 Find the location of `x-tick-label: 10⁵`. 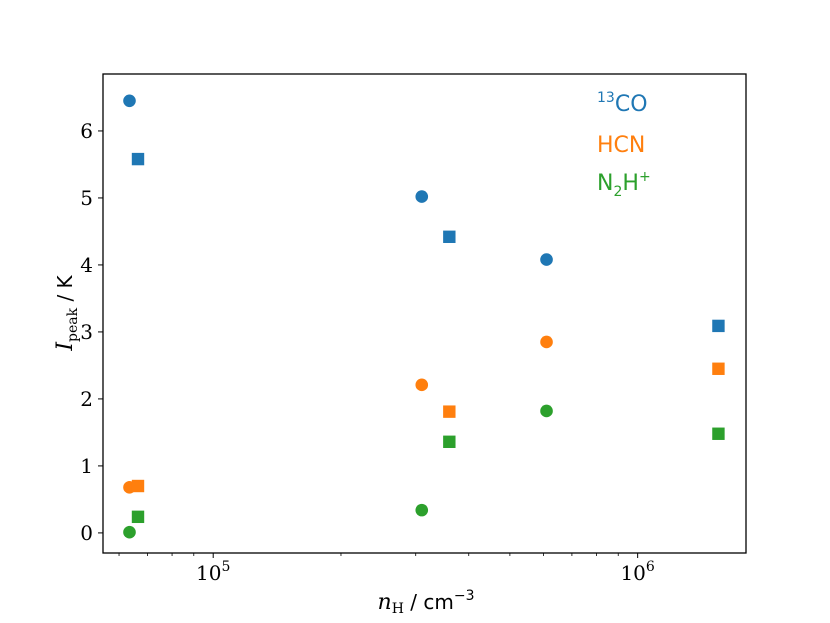

x-tick-label: 10⁵ is located at coordinates (213, 572).